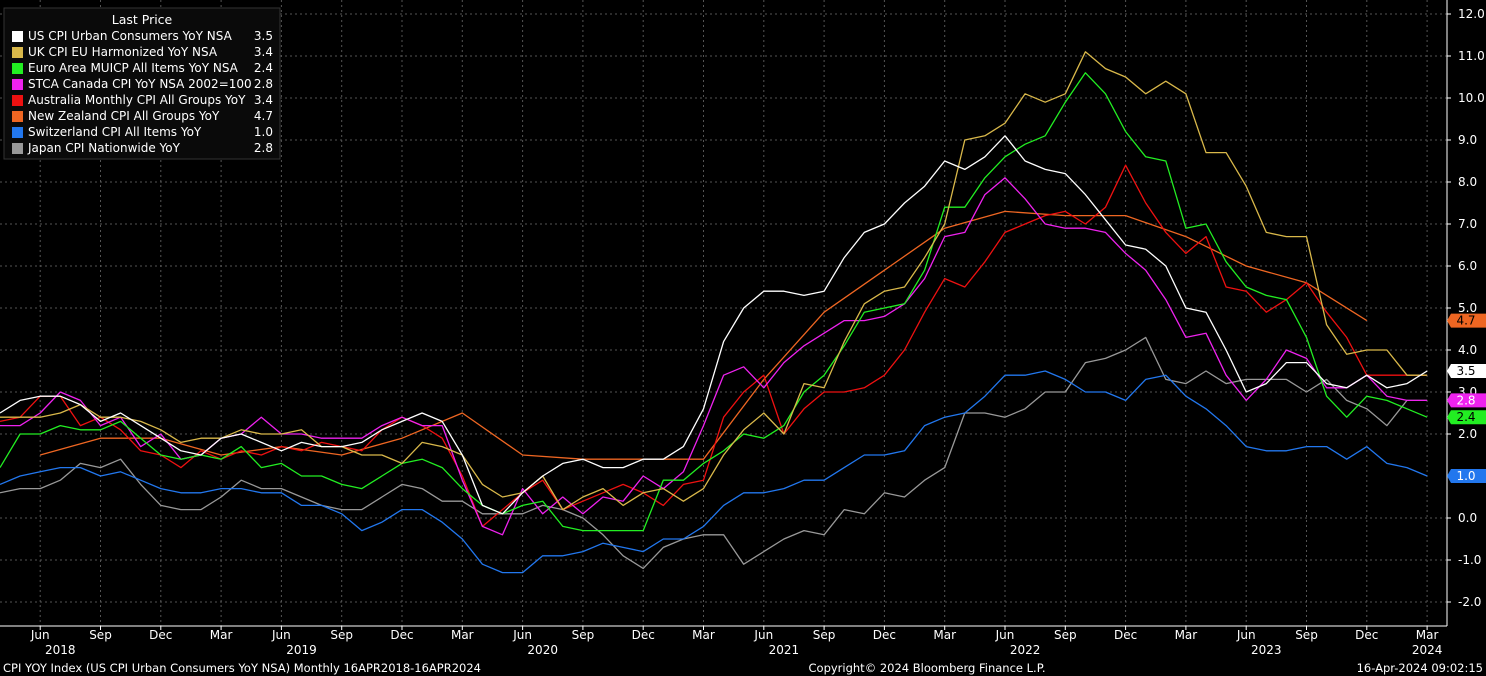 This screenshot has width=1486, height=676. I want to click on footer-copyright: Copyright© 2024 Bloomberg Finance L.P., so click(927, 668).